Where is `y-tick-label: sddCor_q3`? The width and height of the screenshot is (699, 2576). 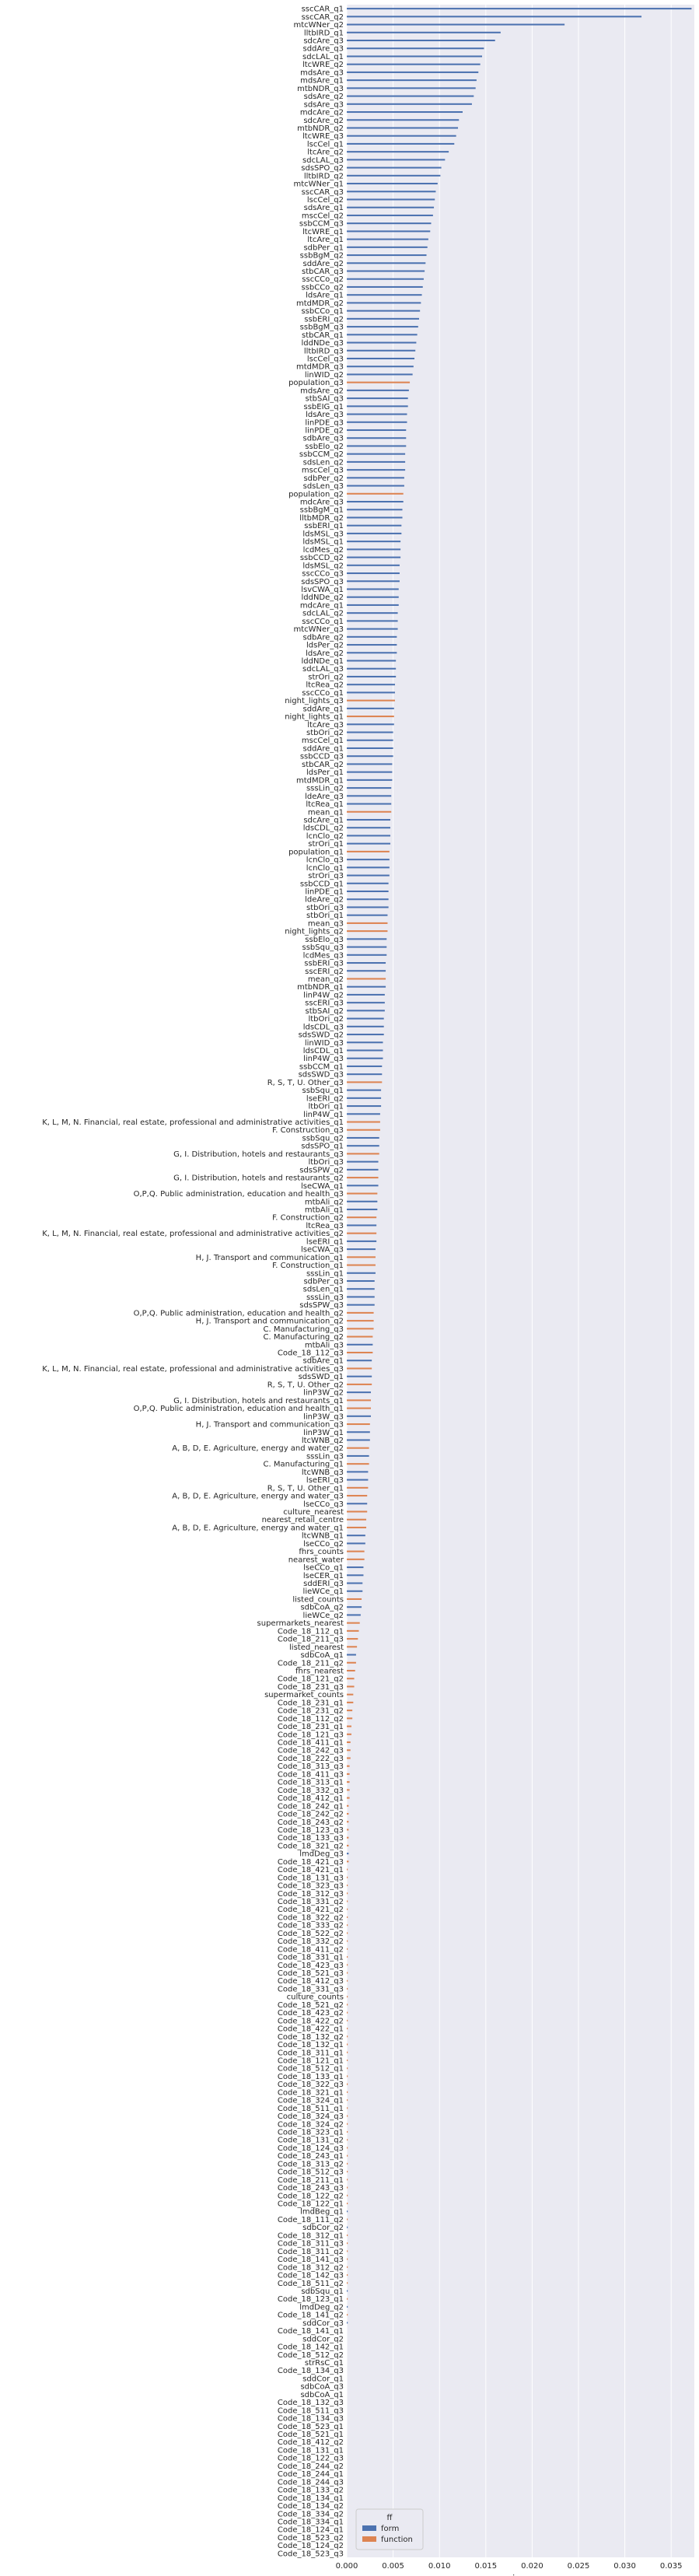 y-tick-label: sddCor_q3 is located at coordinates (323, 2324).